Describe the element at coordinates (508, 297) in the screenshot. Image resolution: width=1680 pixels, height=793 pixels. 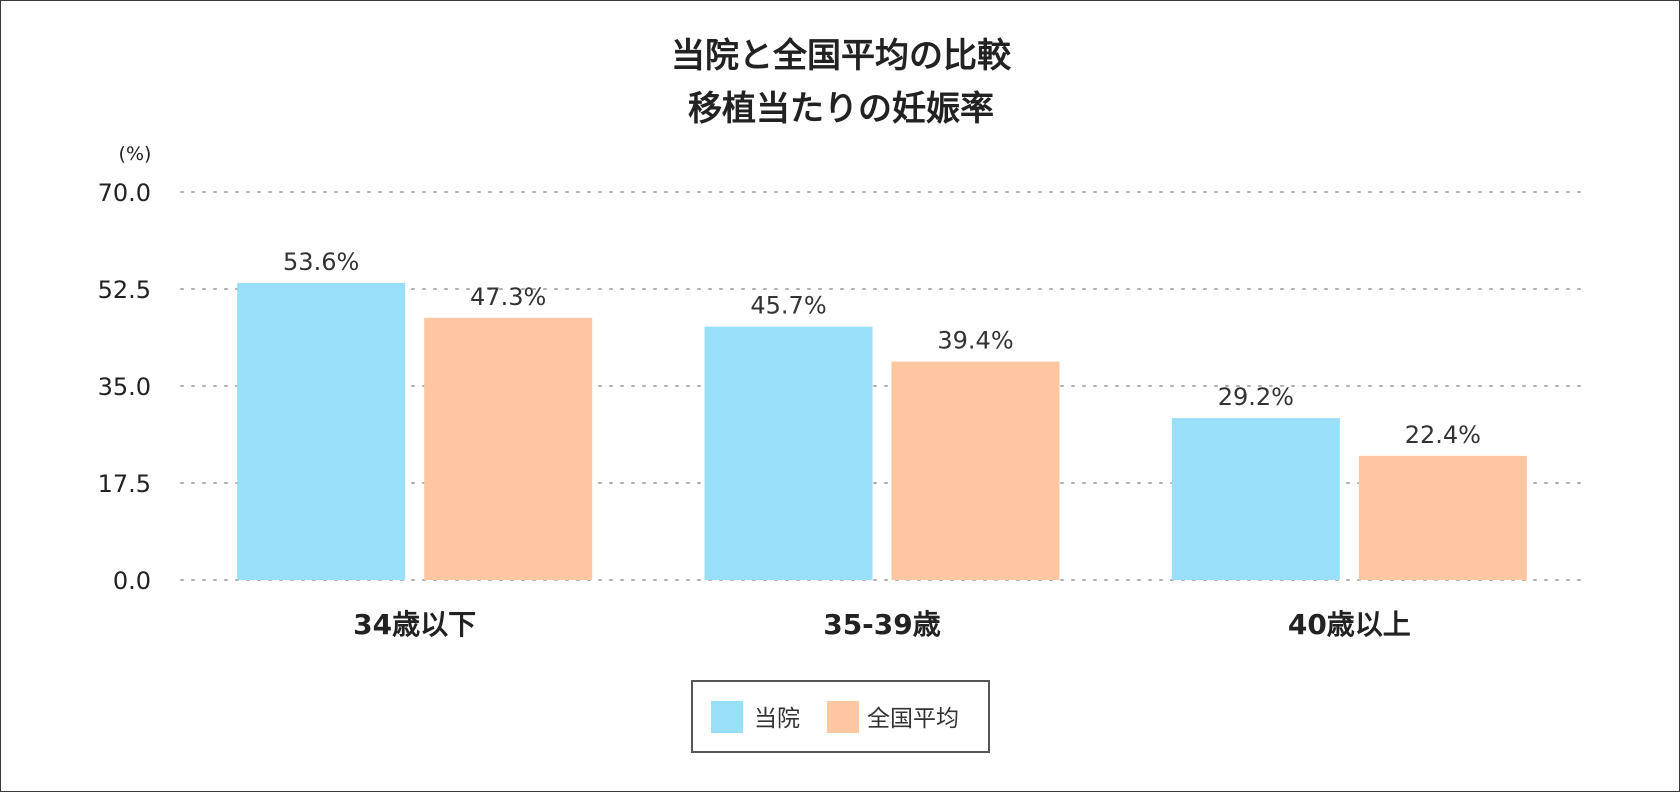
I see `data-label: 47.3%` at that location.